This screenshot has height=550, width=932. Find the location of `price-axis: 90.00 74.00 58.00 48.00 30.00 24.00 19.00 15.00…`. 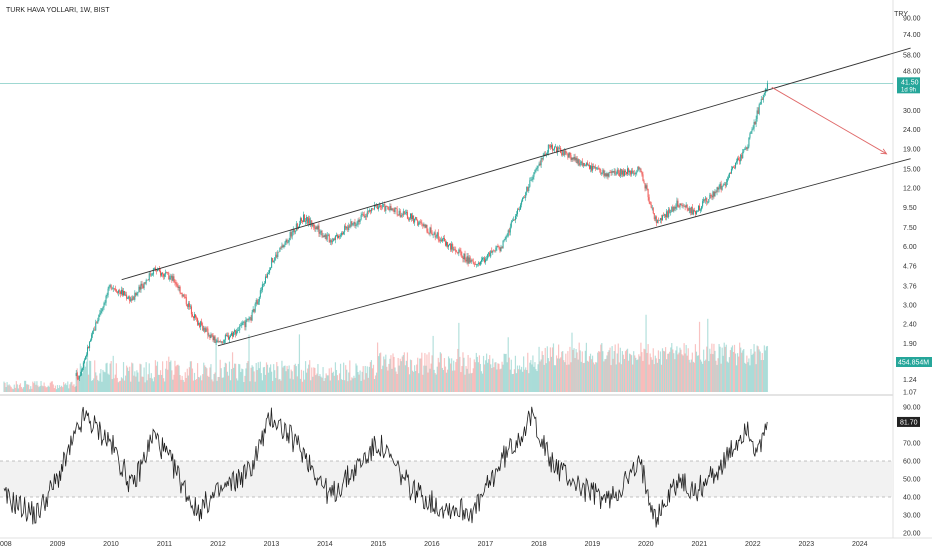

price-axis: 90.00 74.00 58.00 48.00 30.00 24.00 19.00 15.00… is located at coordinates (914, 277).